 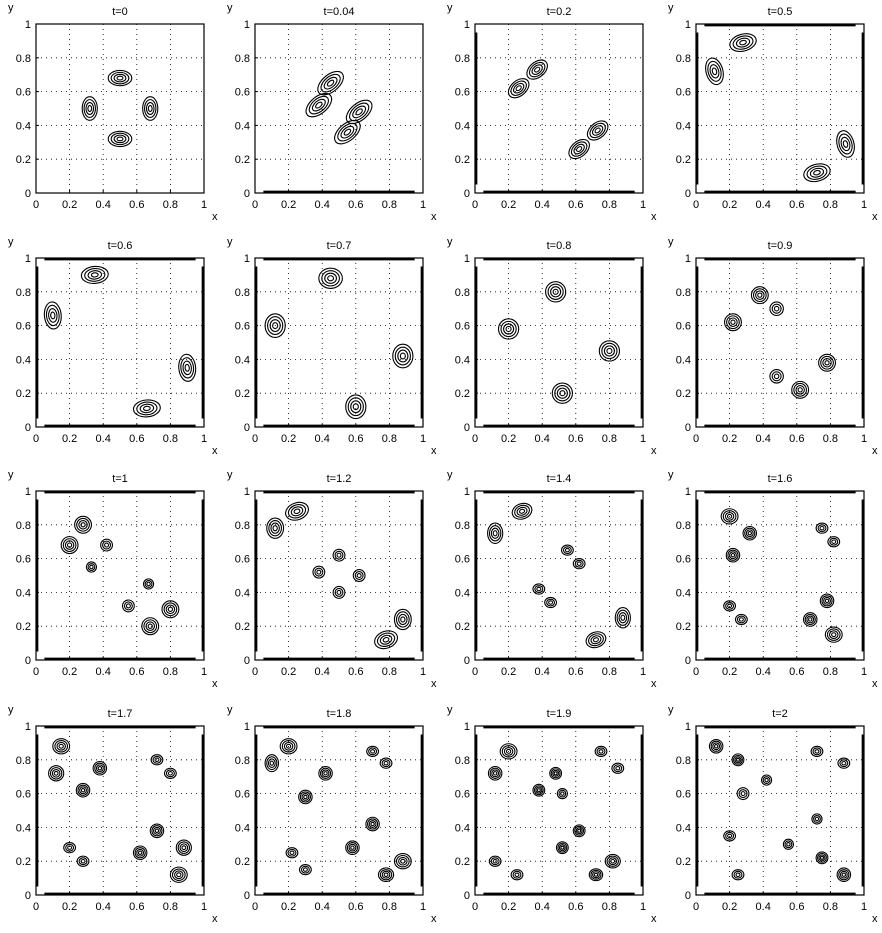 What do you see at coordinates (559, 108) in the screenshot?
I see `axes-frame` at bounding box center [559, 108].